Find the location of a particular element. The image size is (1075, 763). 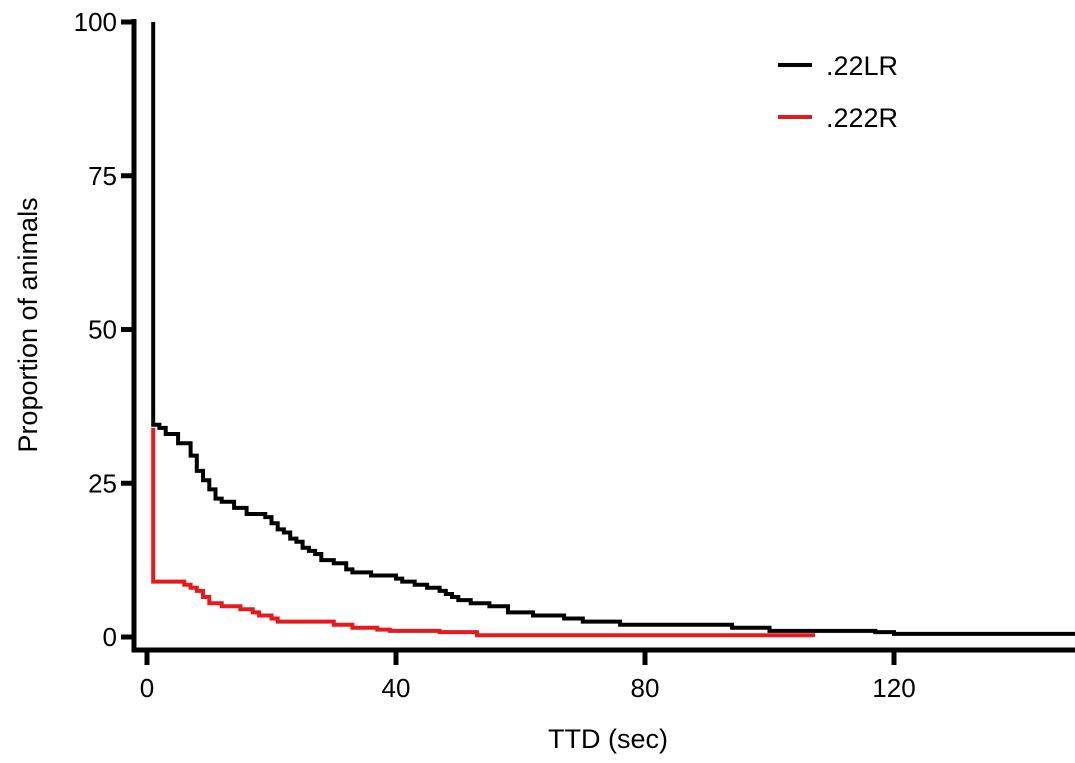

y-tick-label: 100 is located at coordinates (95, 22).